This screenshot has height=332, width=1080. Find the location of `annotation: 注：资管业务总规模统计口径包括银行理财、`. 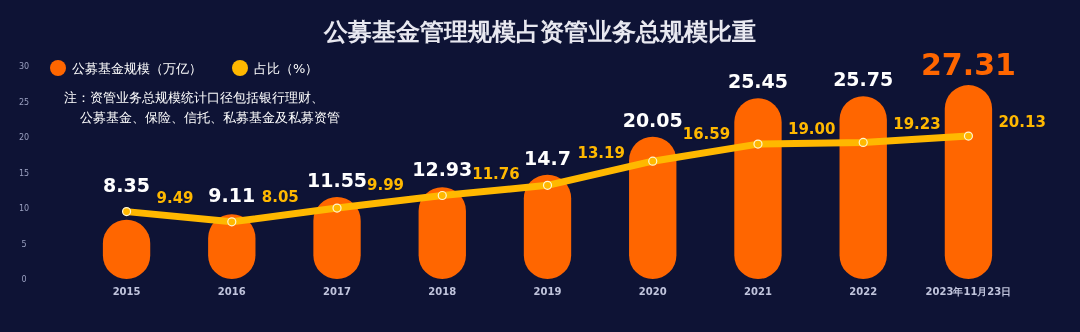

annotation: 注：资管业务总规模统计口径包括银行理财、 is located at coordinates (194, 97).